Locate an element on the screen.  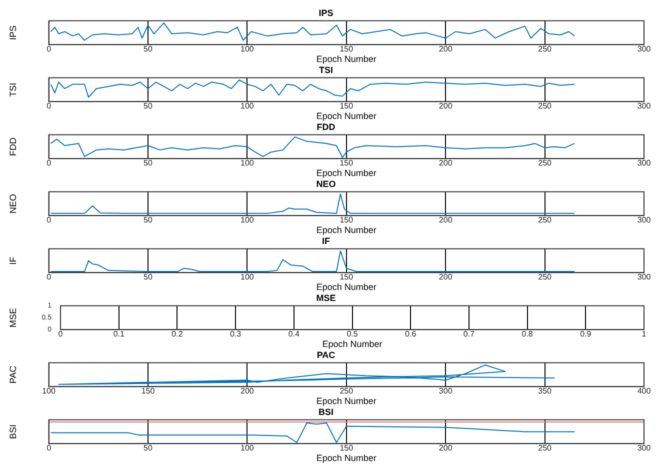
chart-title: TSI is located at coordinates (326, 69).